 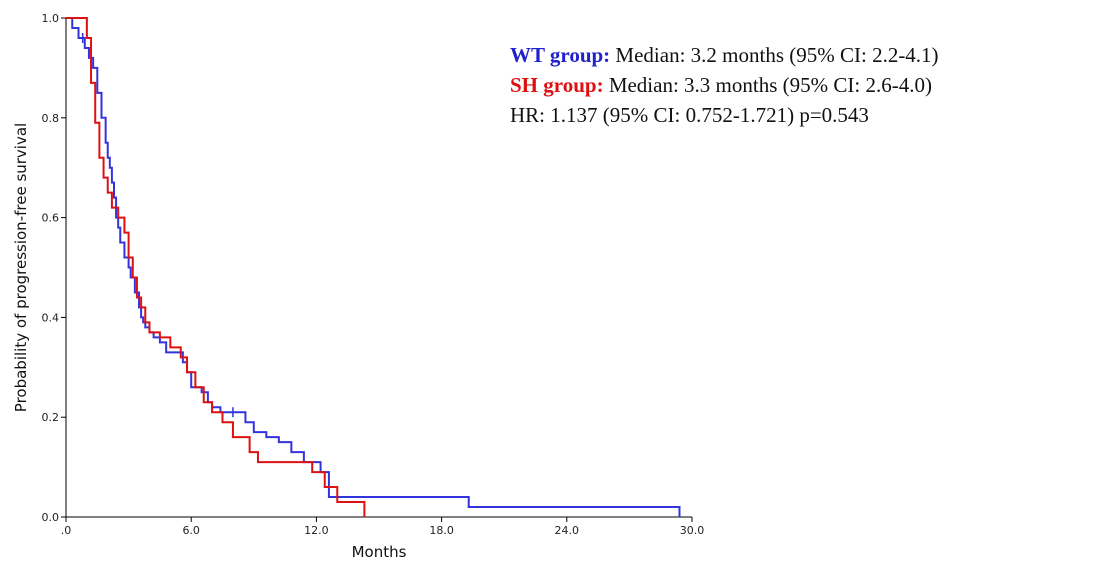 What do you see at coordinates (379, 552) in the screenshot?
I see `x-axis-title: Months` at bounding box center [379, 552].